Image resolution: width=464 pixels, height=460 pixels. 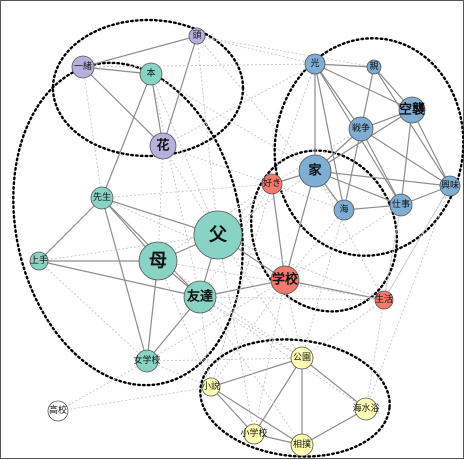 I want to click on node-school: 学校, so click(x=285, y=280).